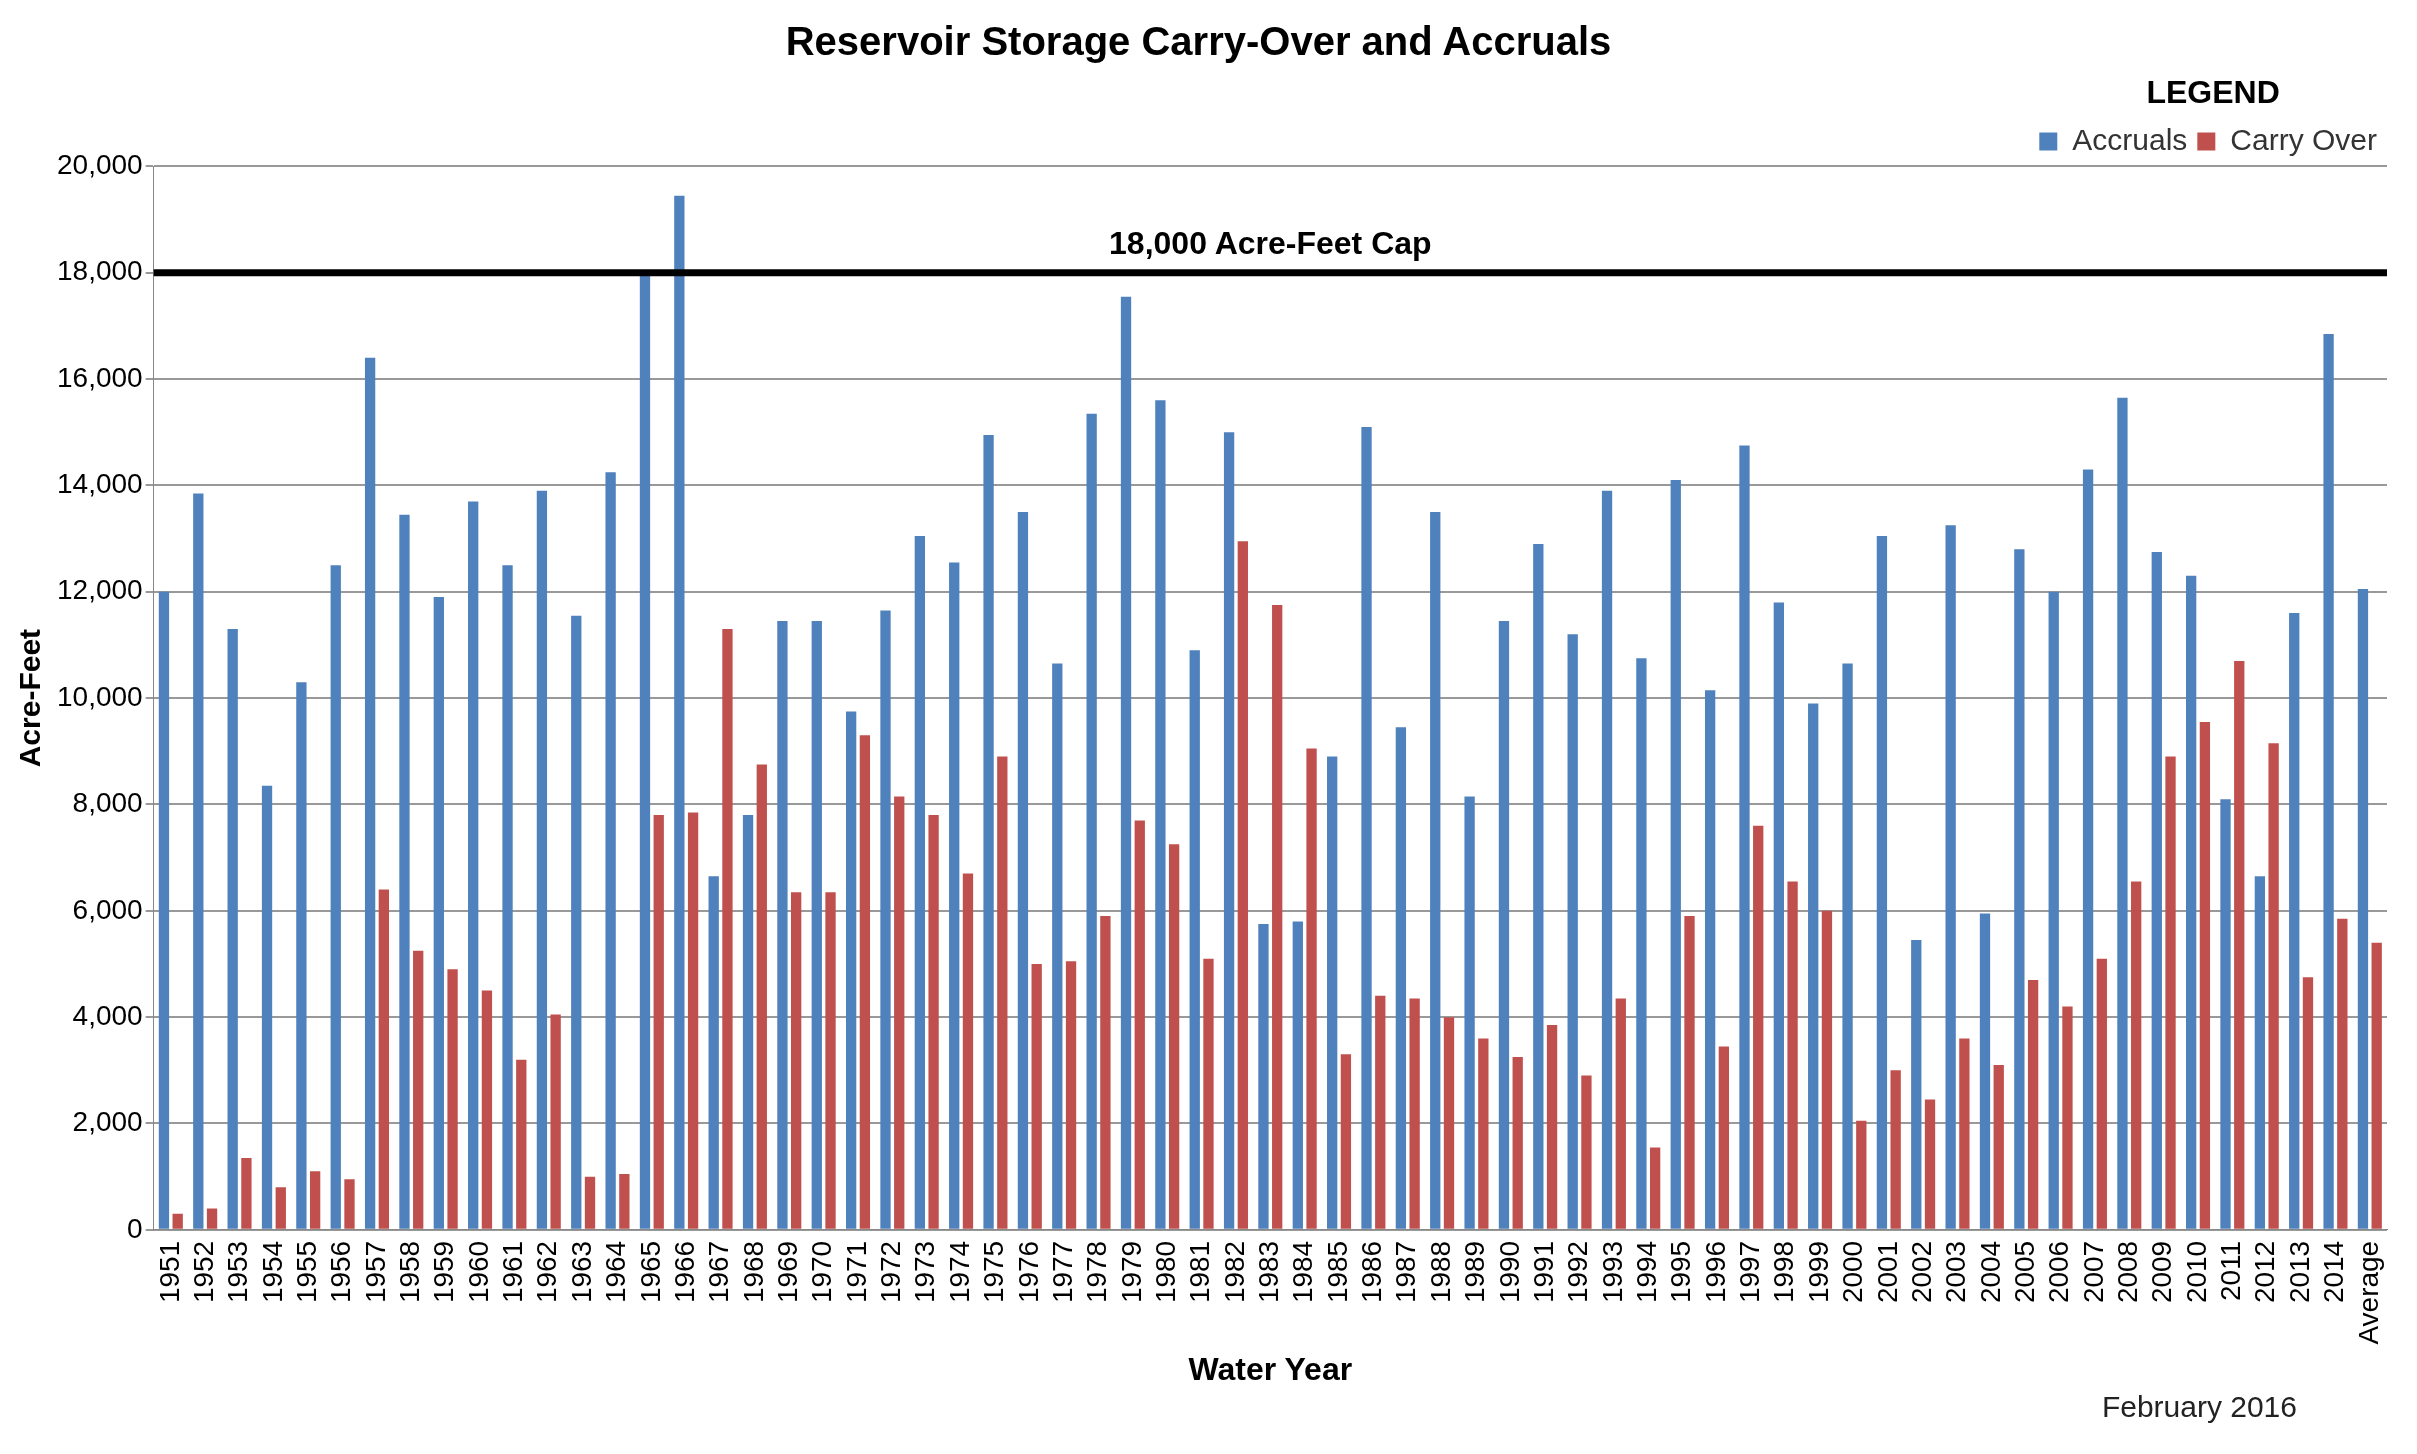  Describe the element at coordinates (1028, 1272) in the screenshot. I see `x-tick-label: 1976` at that location.